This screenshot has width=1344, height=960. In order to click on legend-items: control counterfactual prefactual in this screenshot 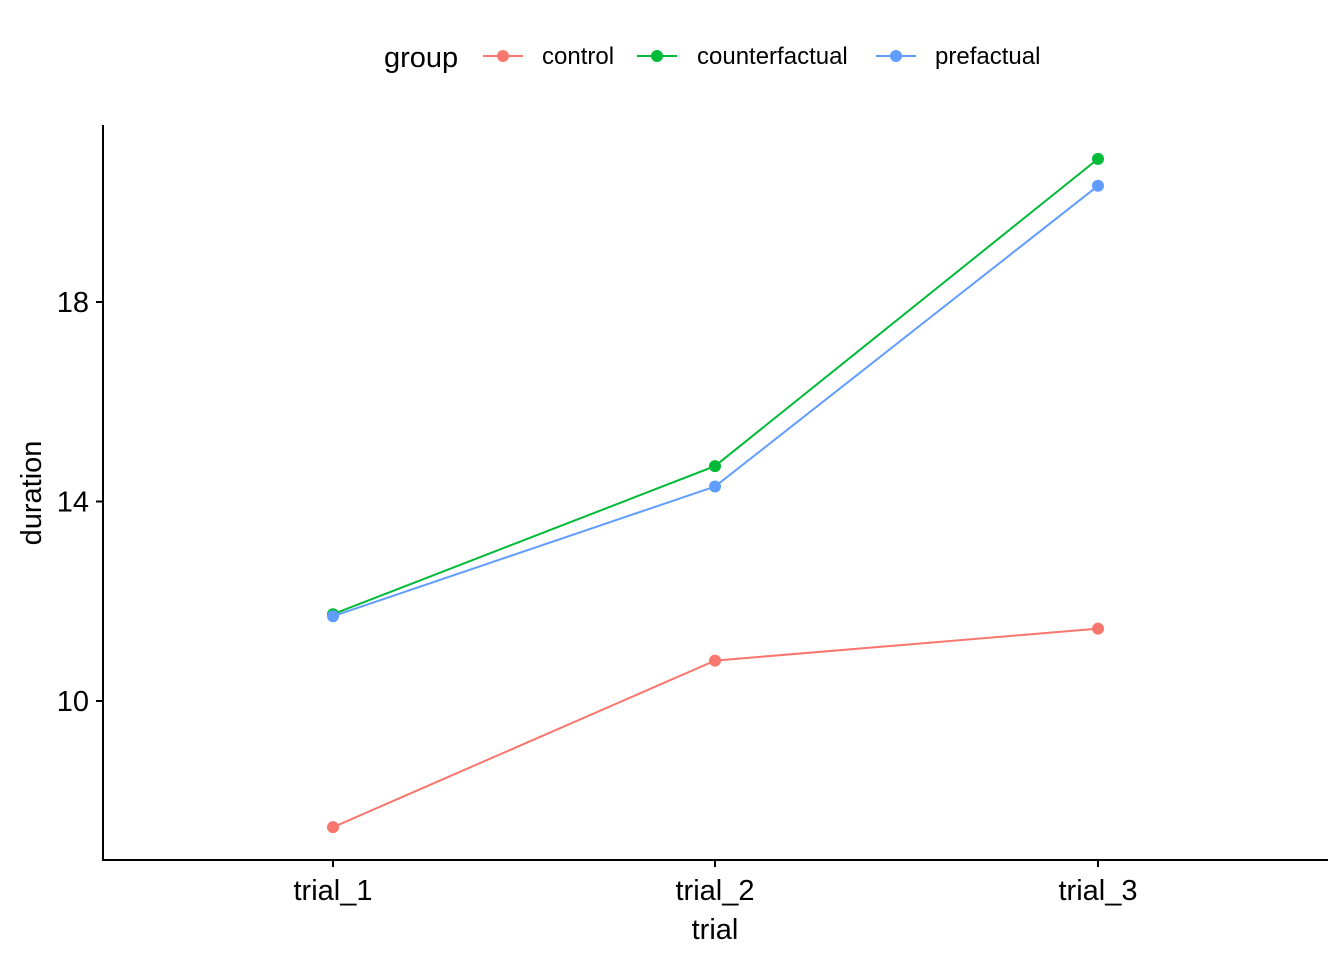, I will do `click(761, 56)`.